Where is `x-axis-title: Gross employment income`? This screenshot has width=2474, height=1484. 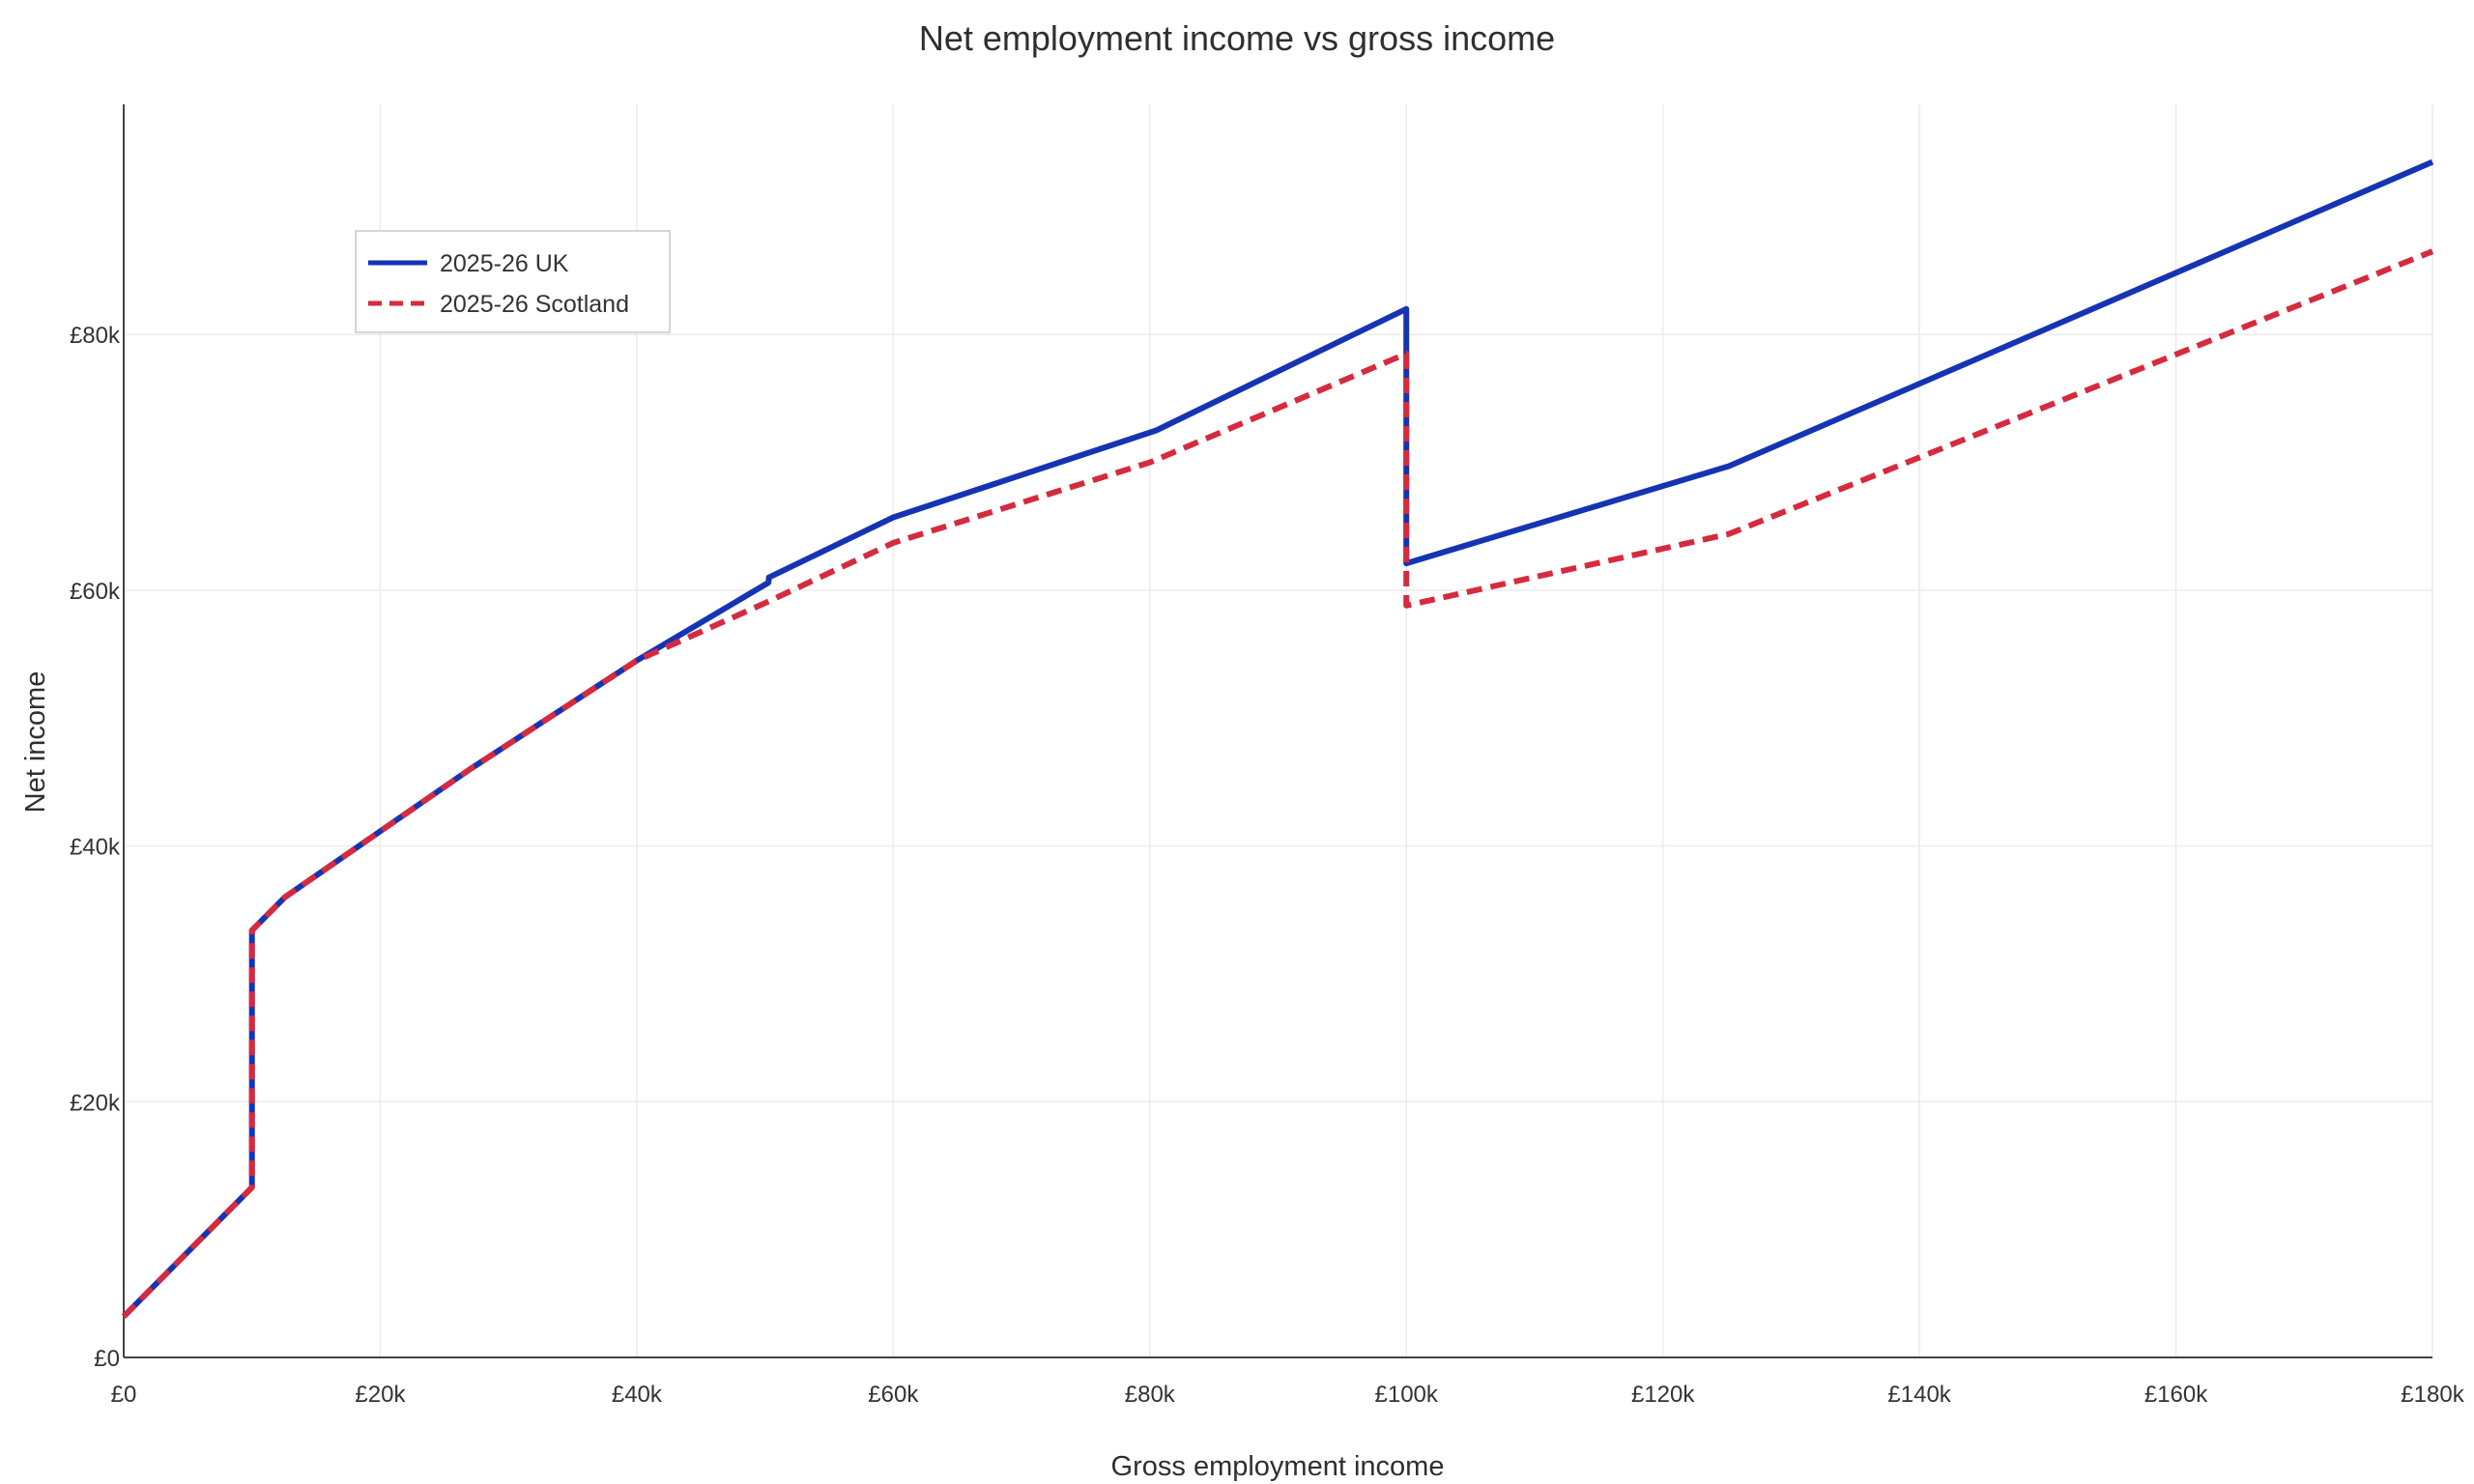
x-axis-title: Gross employment income is located at coordinates (1278, 1467).